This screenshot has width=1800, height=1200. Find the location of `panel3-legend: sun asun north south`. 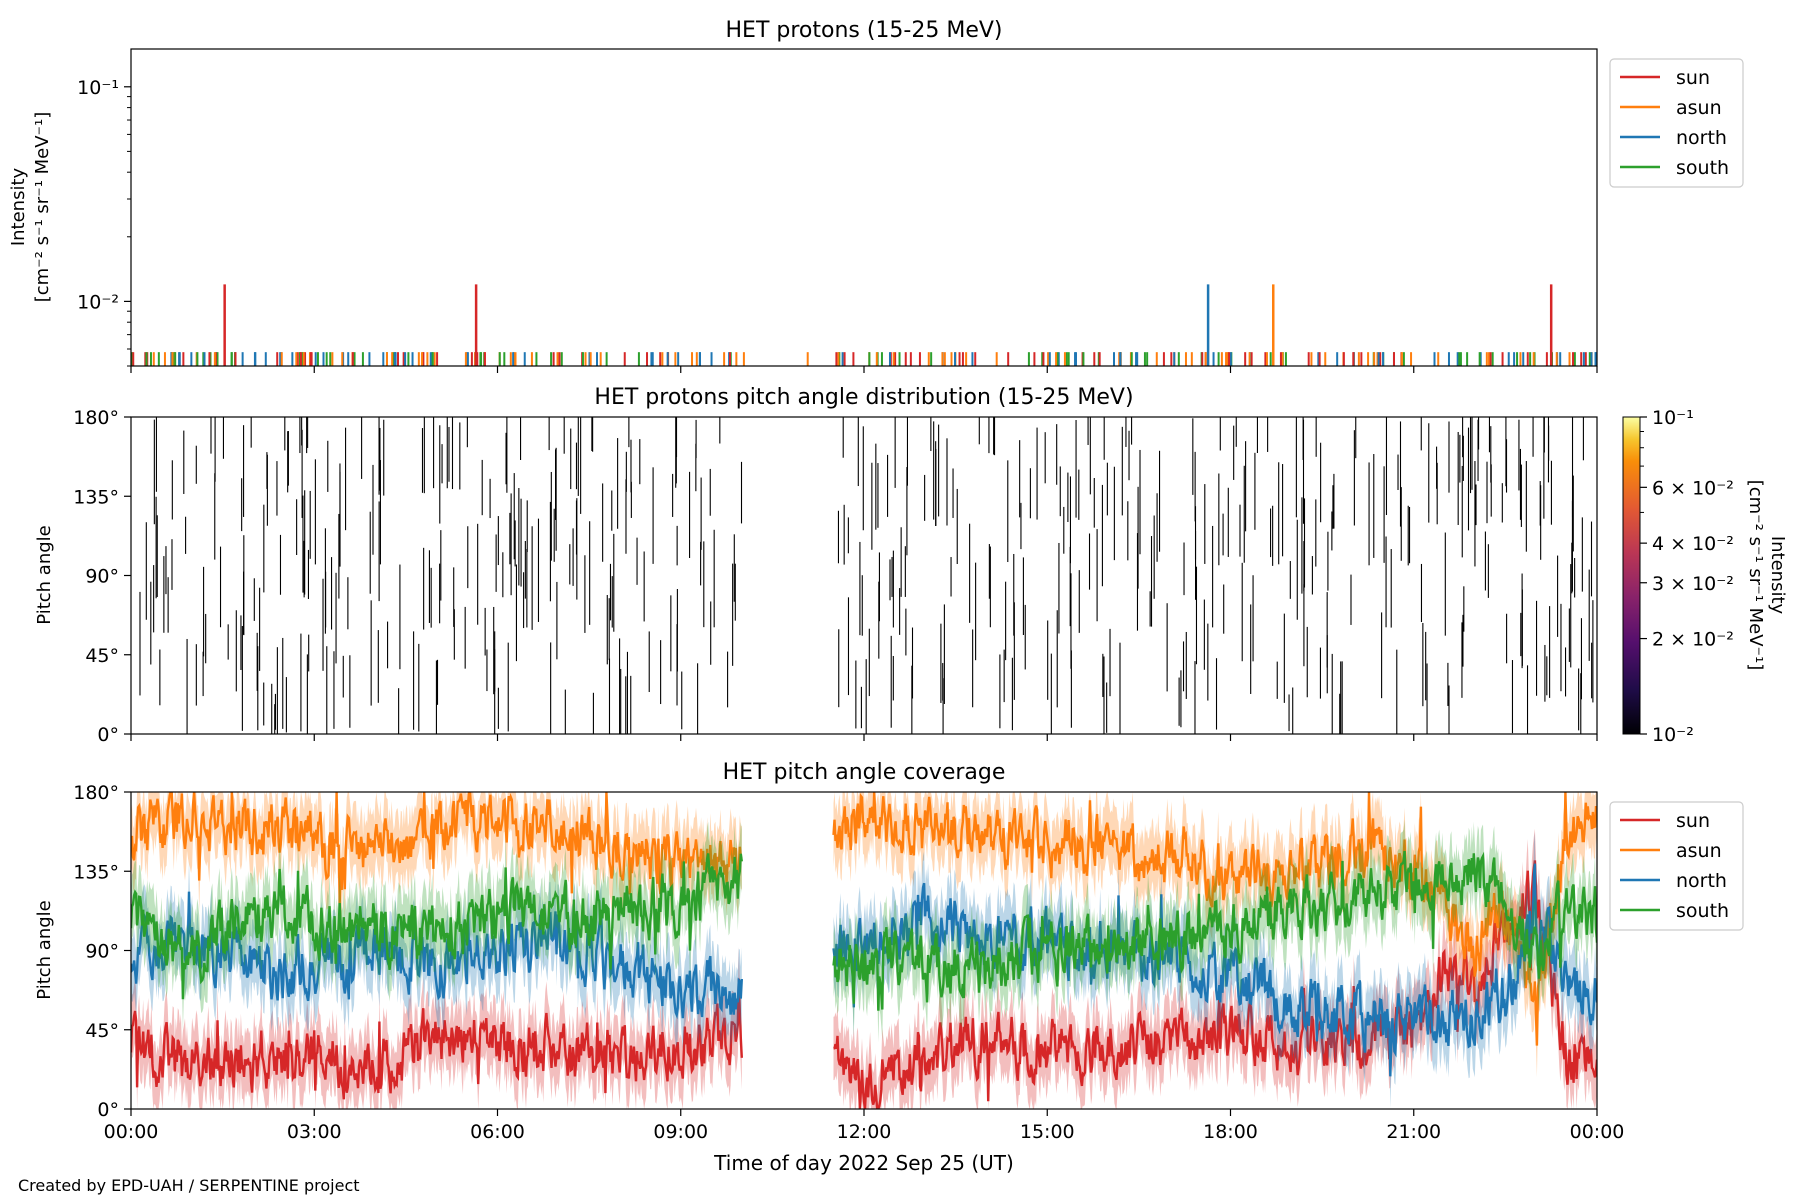

panel3-legend: sun asun north south is located at coordinates (1676, 866).